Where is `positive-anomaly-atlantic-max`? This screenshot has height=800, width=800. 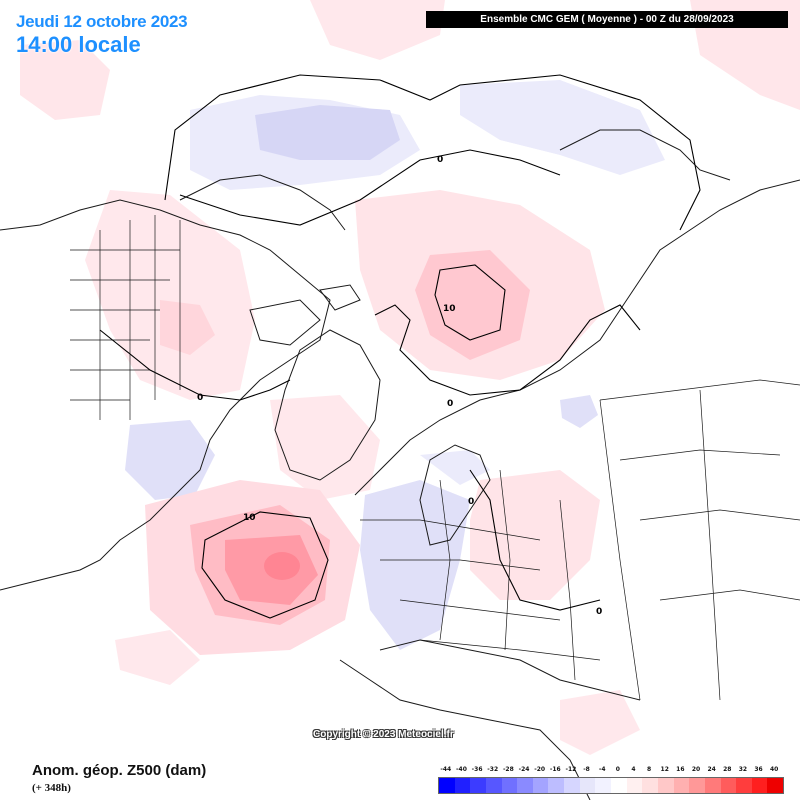
positive-anomaly-atlantic-max is located at coordinates (282, 566).